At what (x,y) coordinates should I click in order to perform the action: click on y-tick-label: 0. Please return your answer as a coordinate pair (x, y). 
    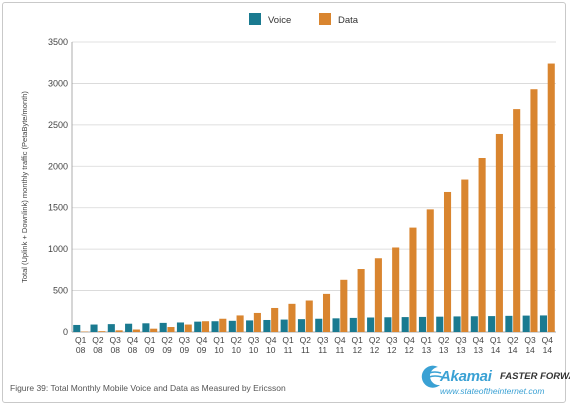
    Looking at the image, I should click on (65, 332).